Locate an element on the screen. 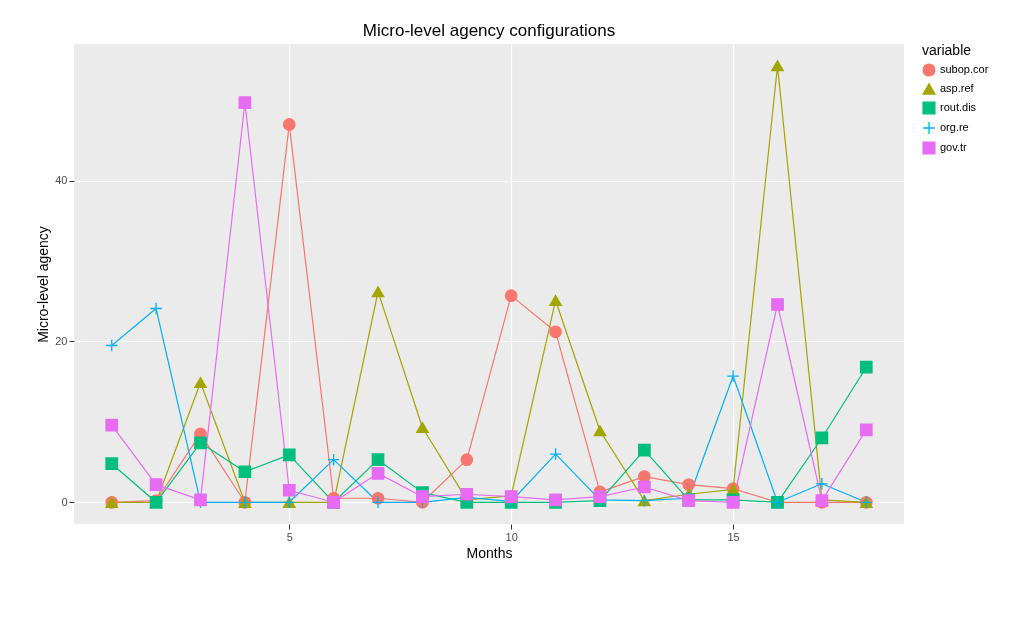  legend-label: rout.dis is located at coordinates (958, 107).